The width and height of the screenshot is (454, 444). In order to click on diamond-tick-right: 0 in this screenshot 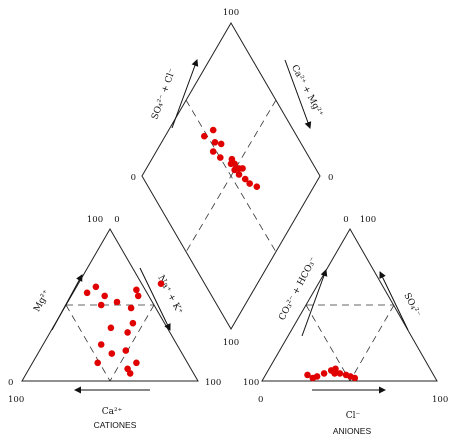, I will do `click(330, 178)`.